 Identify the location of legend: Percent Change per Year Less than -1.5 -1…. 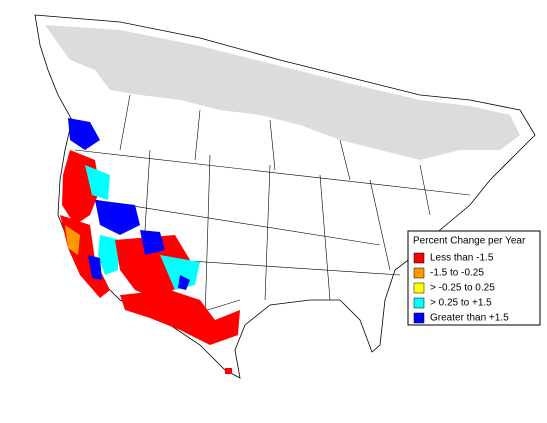
(474, 278).